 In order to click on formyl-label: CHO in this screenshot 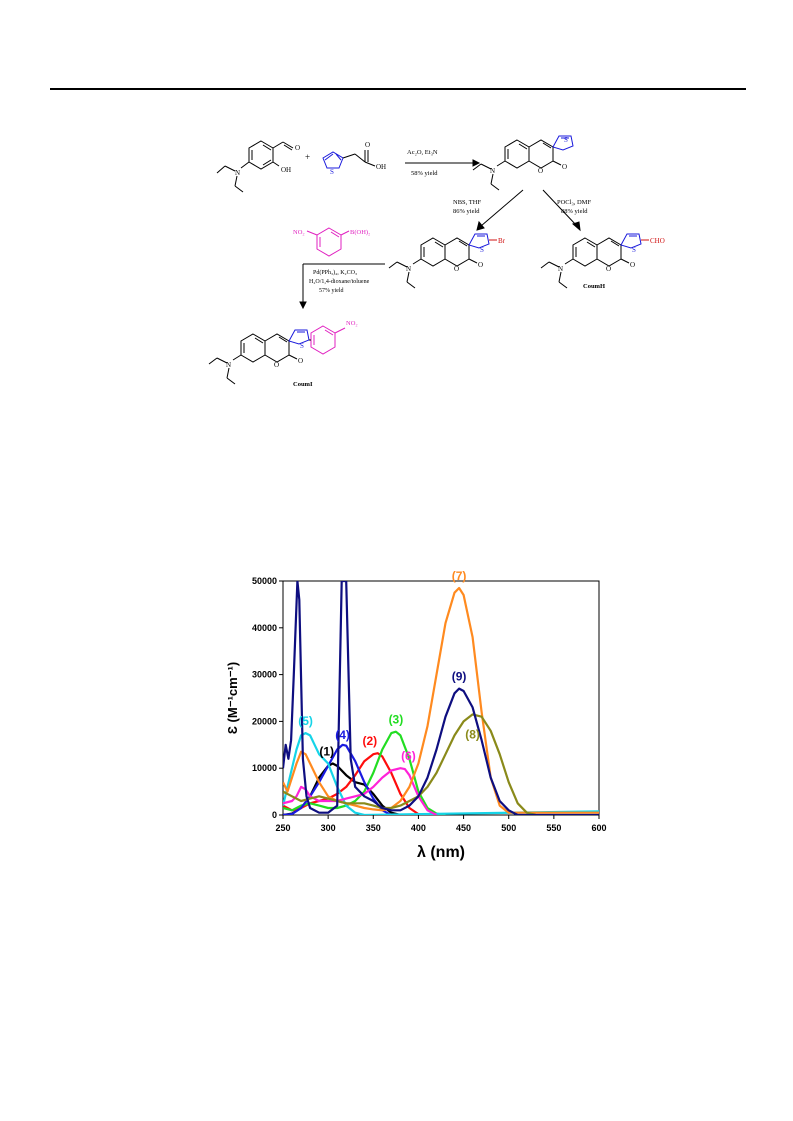, I will do `click(657, 241)`.